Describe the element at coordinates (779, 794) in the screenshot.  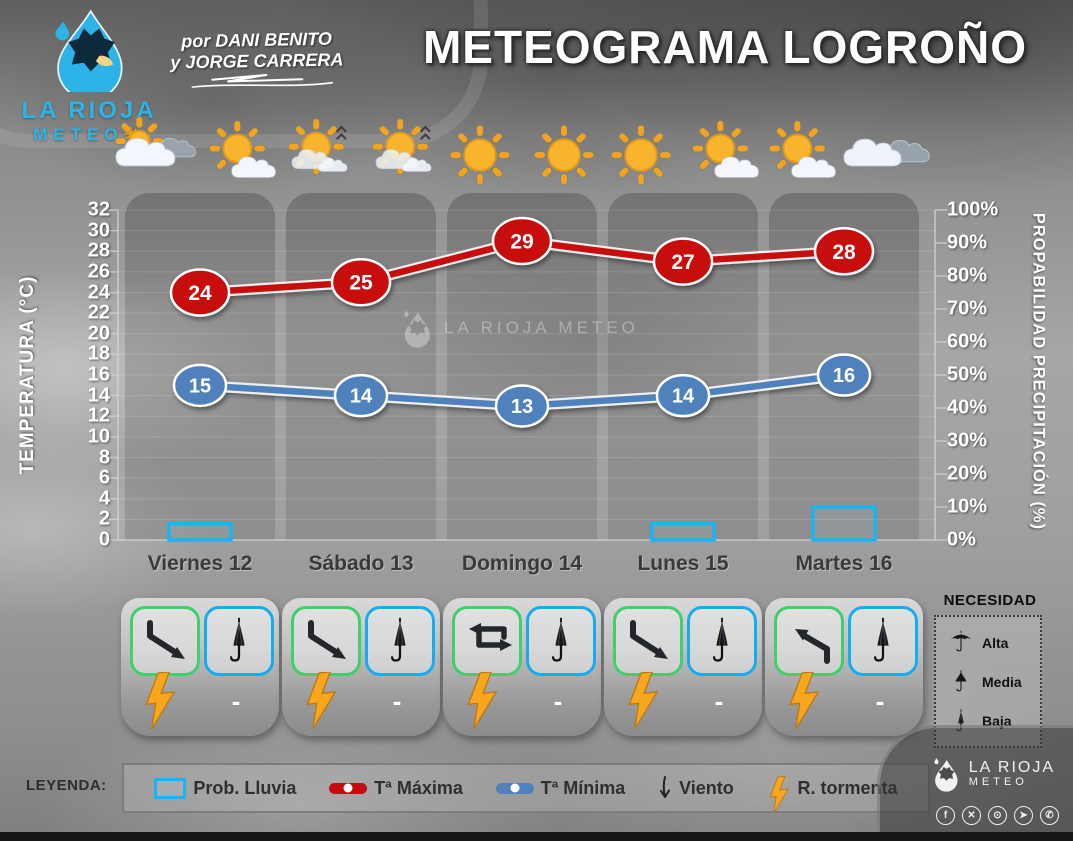
I see `storm-bolt-legend-icon` at that location.